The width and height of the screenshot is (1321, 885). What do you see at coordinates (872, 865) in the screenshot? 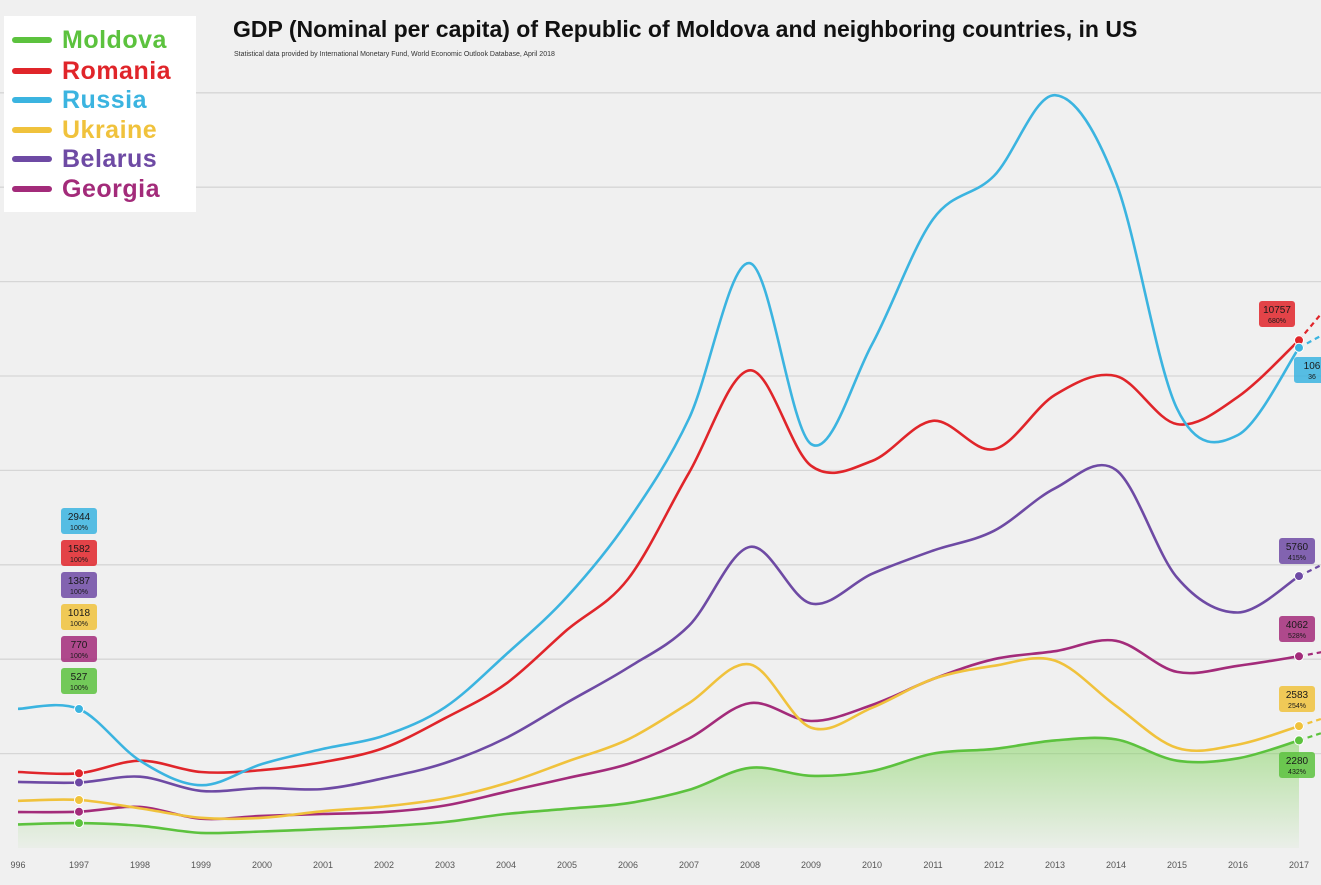
I see `x-tick-label: 2010` at bounding box center [872, 865].